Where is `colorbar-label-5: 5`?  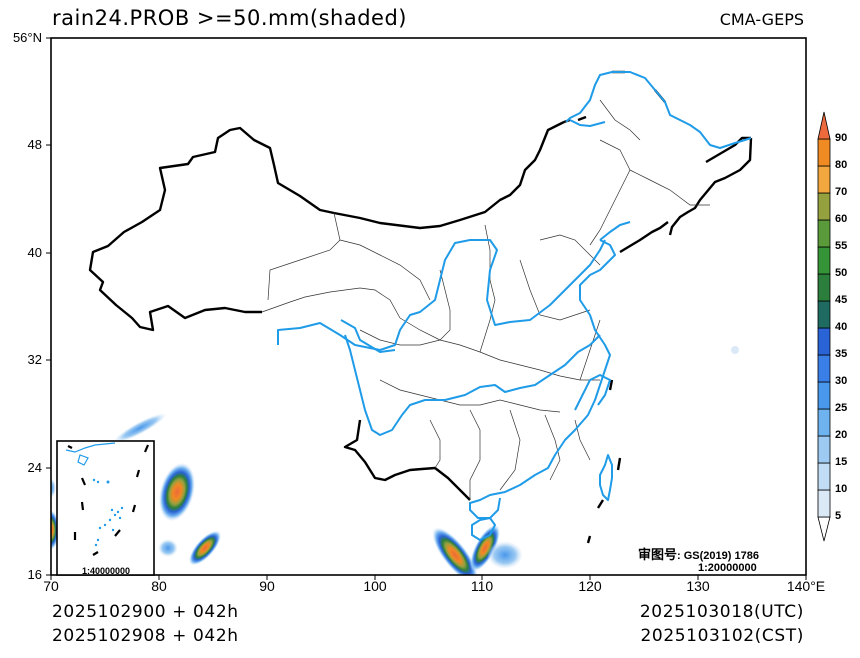
colorbar-label-5: 5 is located at coordinates (838, 516).